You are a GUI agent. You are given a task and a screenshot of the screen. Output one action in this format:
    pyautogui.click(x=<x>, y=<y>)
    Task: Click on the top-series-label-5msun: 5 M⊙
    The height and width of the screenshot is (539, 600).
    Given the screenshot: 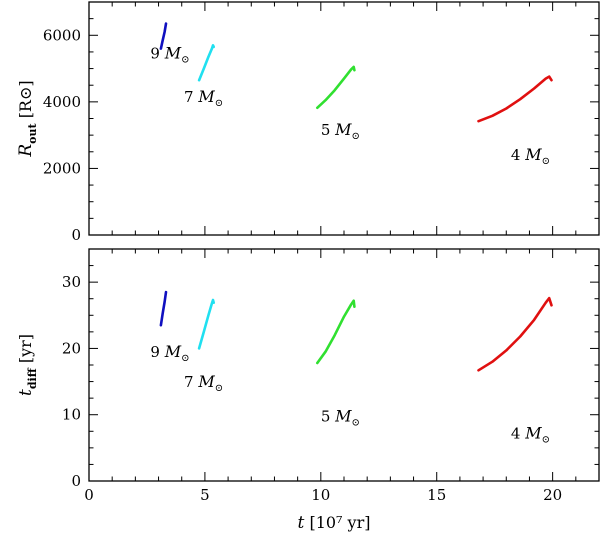 What is the action you would take?
    pyautogui.click(x=340, y=131)
    